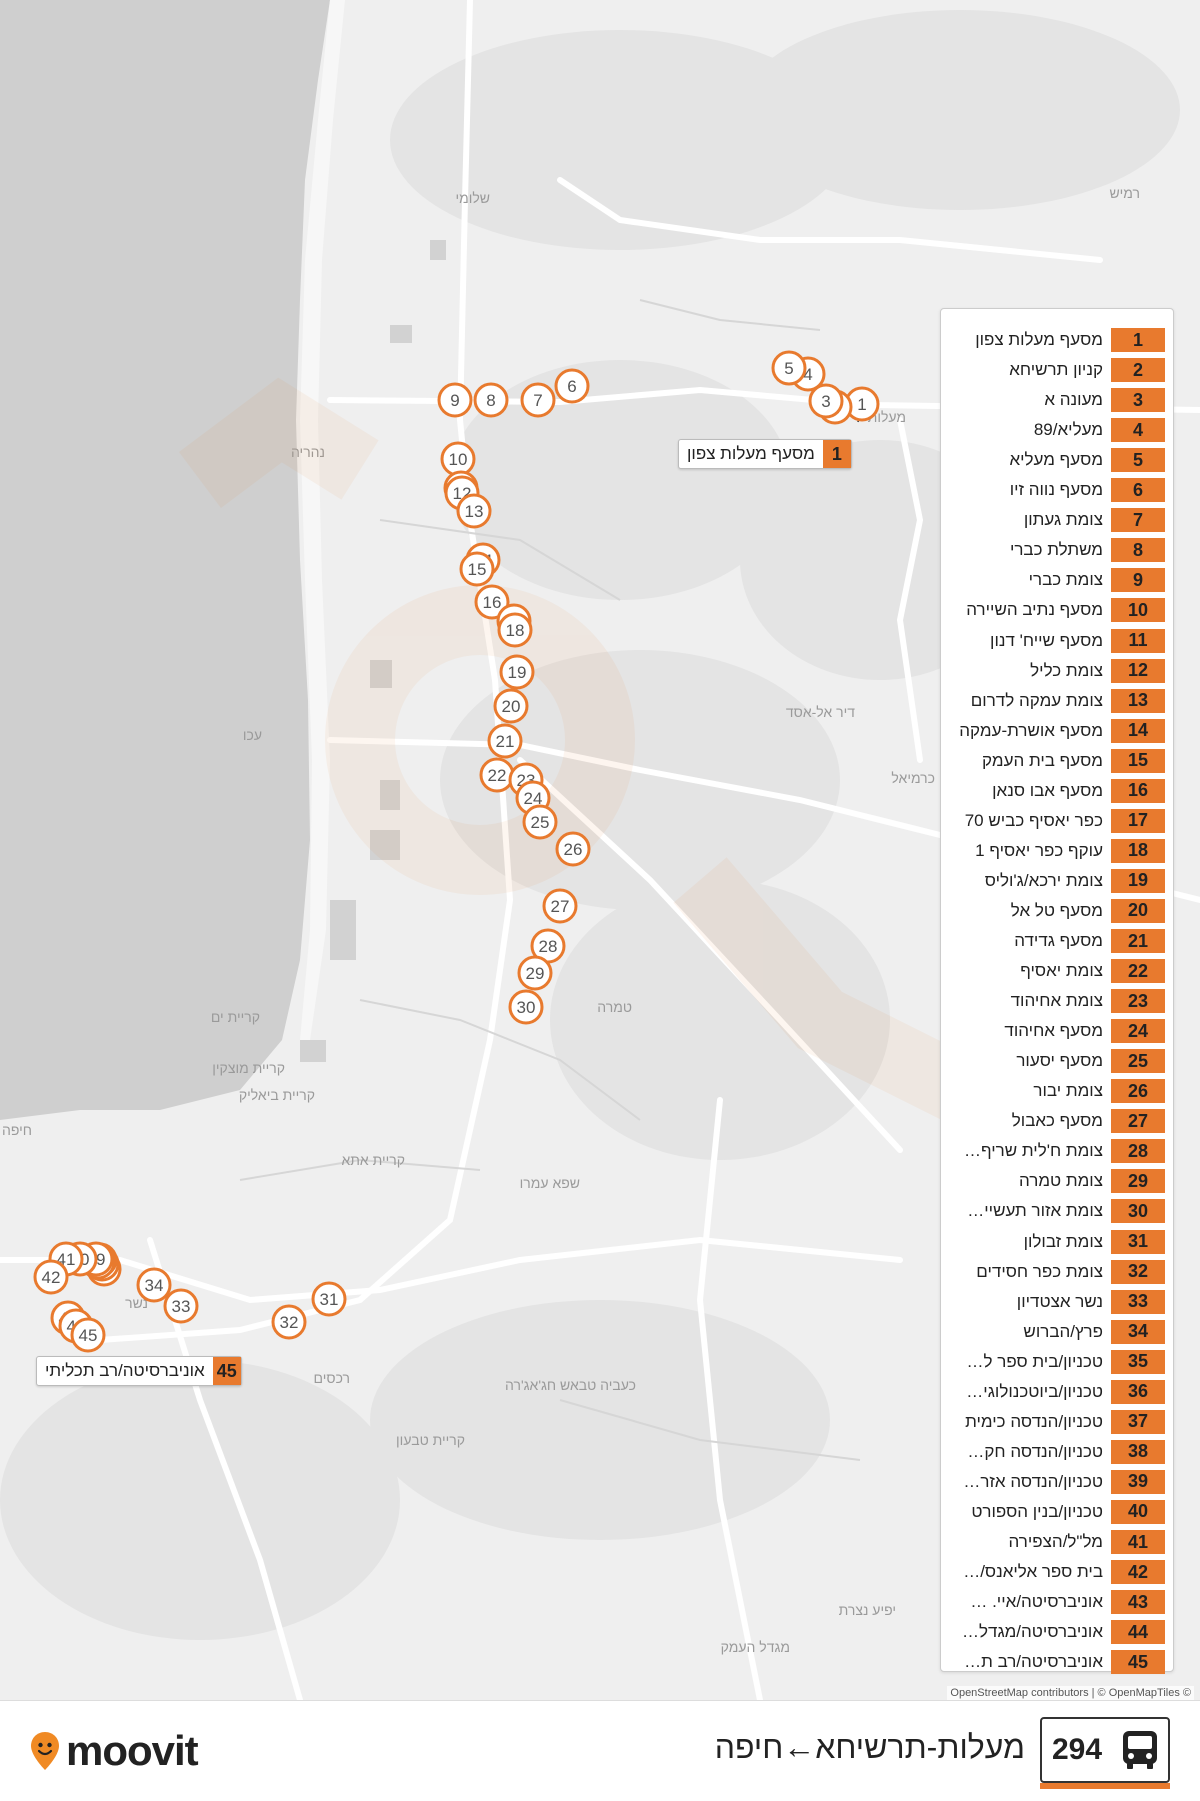  Describe the element at coordinates (458, 459) in the screenshot. I see `stop-marker: 10` at that location.